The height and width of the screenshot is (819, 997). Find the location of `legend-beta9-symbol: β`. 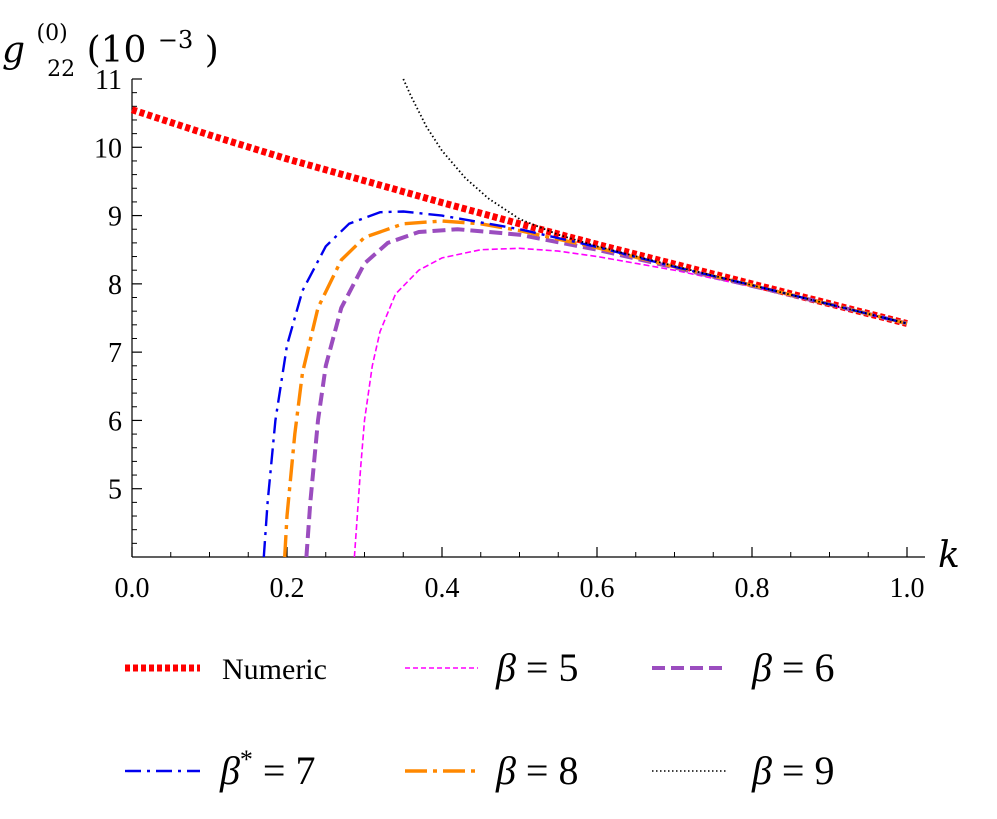

legend-beta9-symbol: β is located at coordinates (761, 770).